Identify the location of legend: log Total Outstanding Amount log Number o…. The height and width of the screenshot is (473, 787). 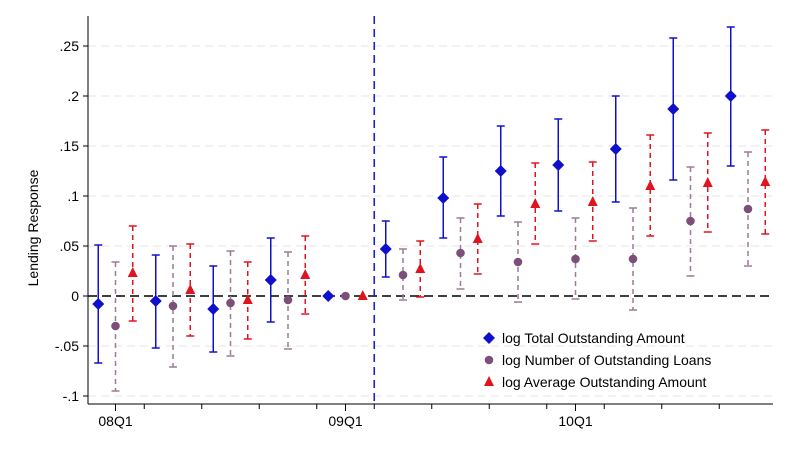
(597, 360).